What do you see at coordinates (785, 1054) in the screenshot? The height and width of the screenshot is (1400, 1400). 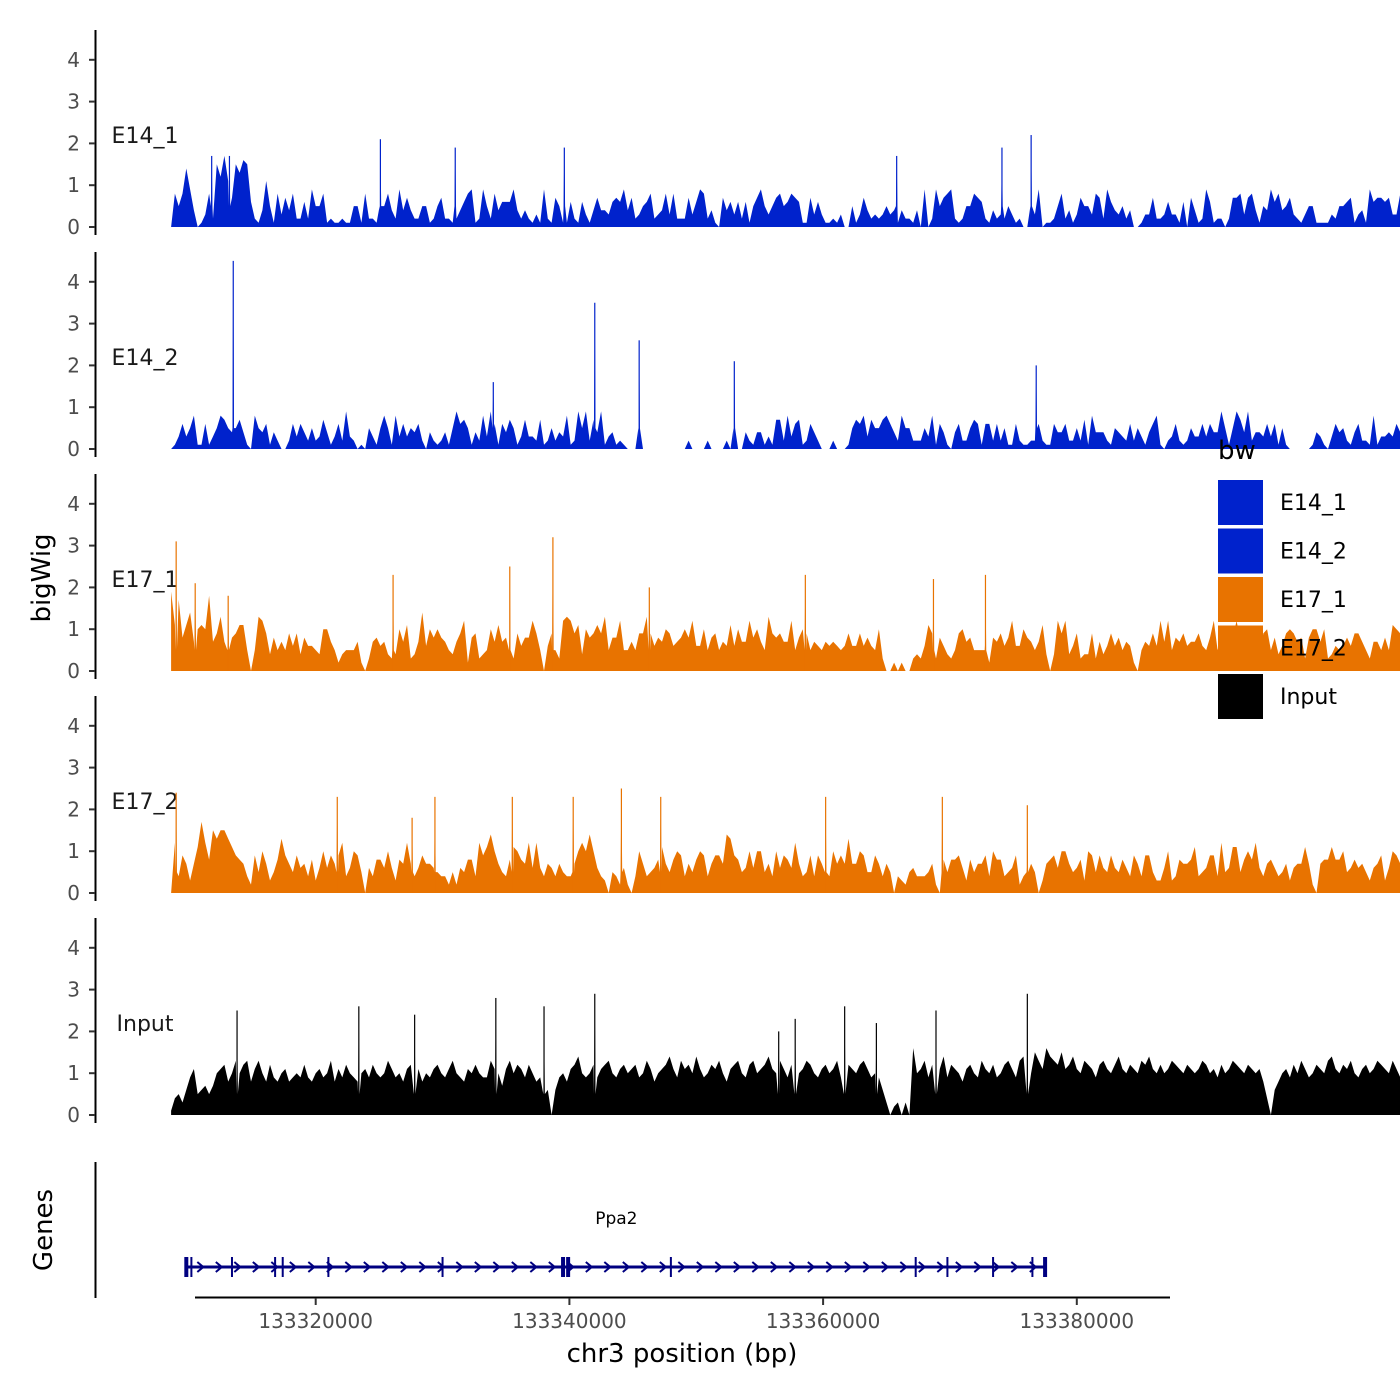 I see `signal-area-input` at bounding box center [785, 1054].